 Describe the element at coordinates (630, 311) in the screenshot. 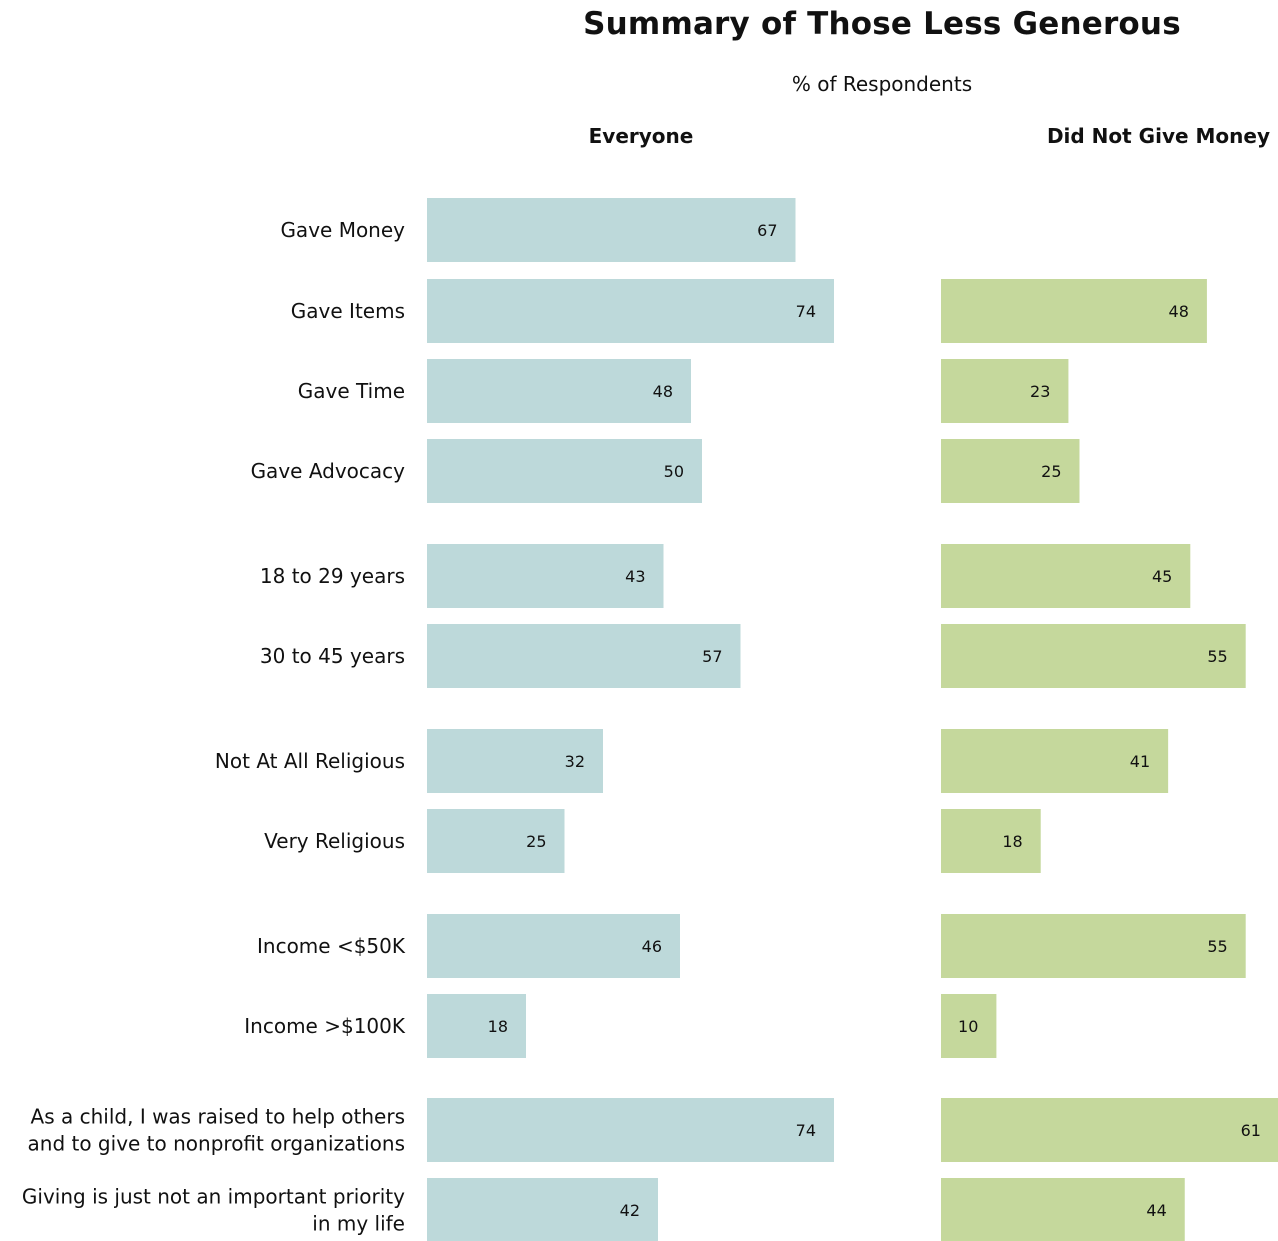

I see `bar-everyone-gave-items` at that location.